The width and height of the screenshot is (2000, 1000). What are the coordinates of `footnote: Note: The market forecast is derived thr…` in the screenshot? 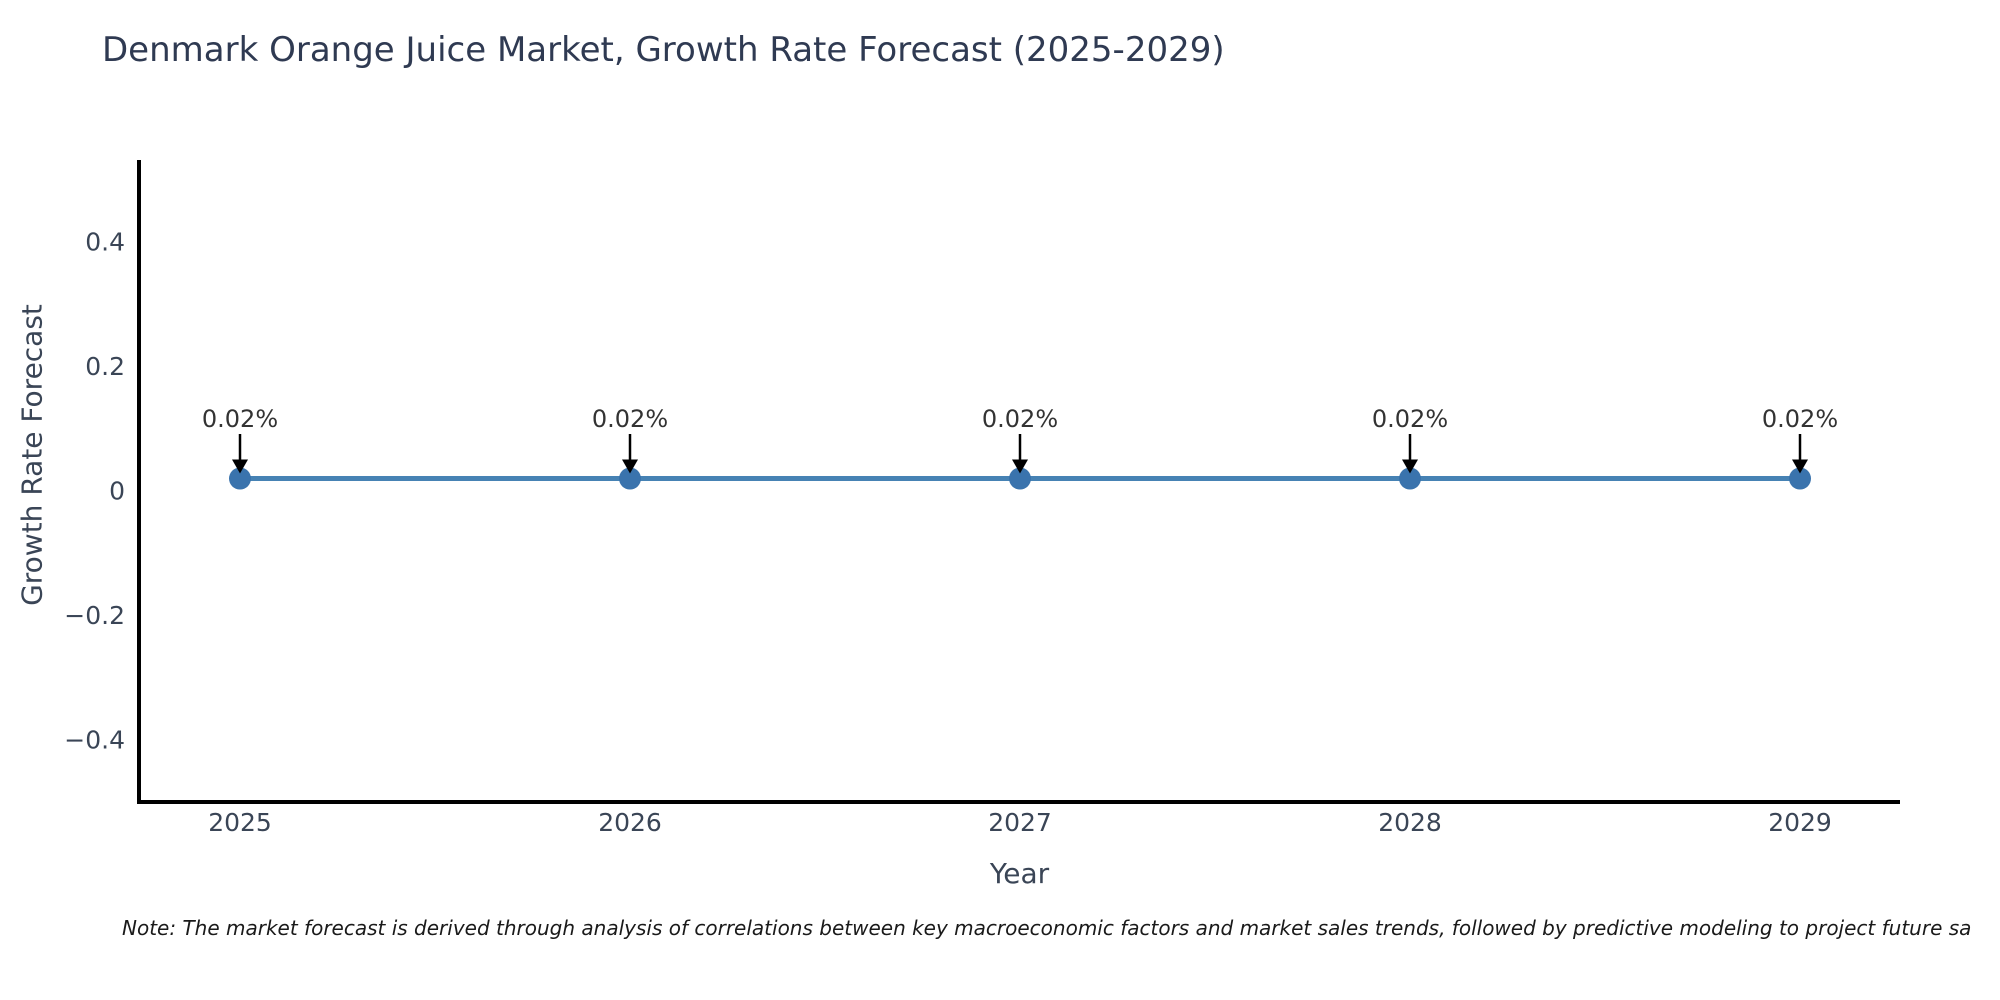 It's located at (1047, 928).